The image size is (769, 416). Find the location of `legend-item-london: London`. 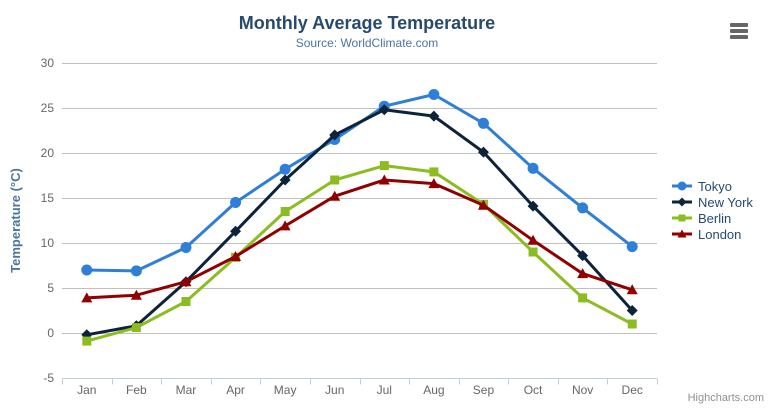

legend-item-london: London is located at coordinates (712, 234).